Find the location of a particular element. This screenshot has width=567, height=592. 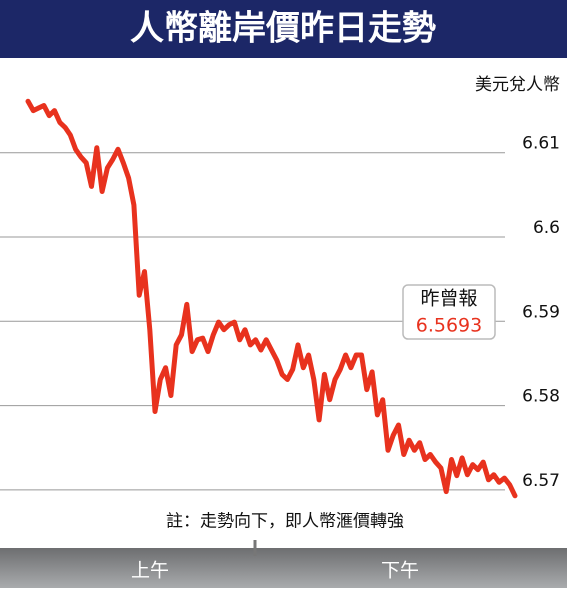

title-bar is located at coordinates (283, 29).